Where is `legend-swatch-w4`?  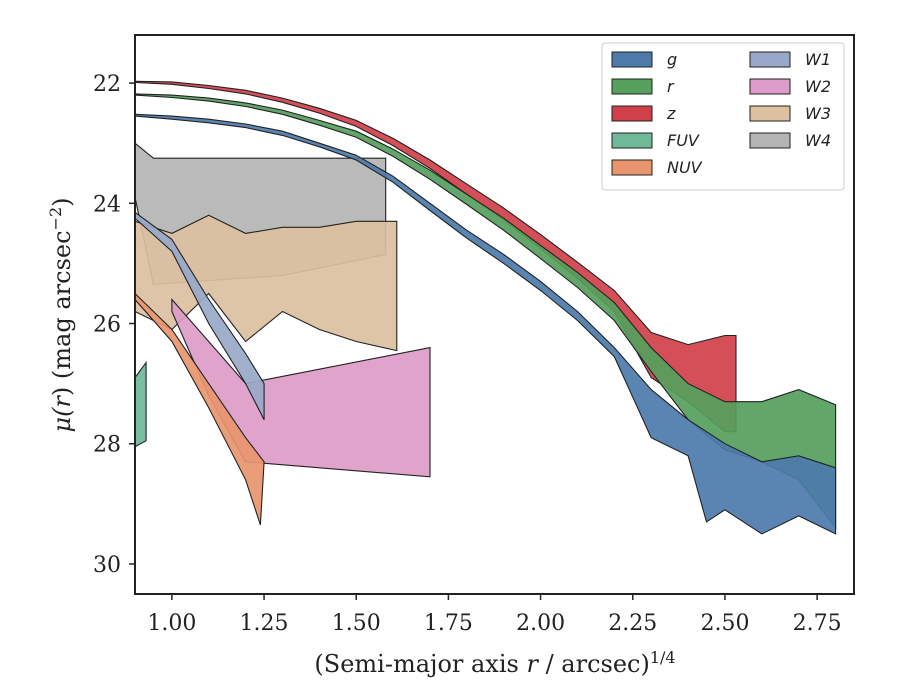
legend-swatch-w4 is located at coordinates (770, 140).